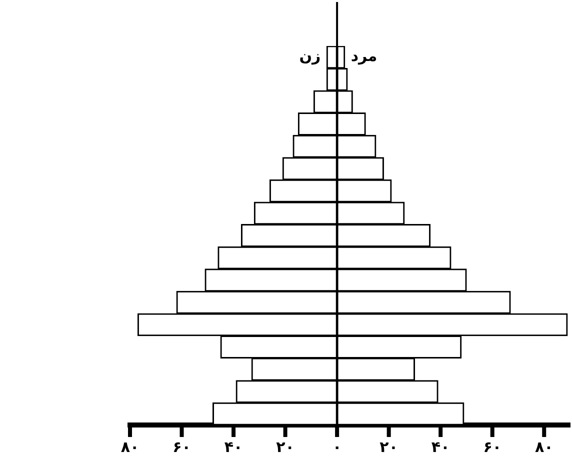 This screenshot has width=572, height=471. I want to click on series-label: مرد, so click(364, 56).